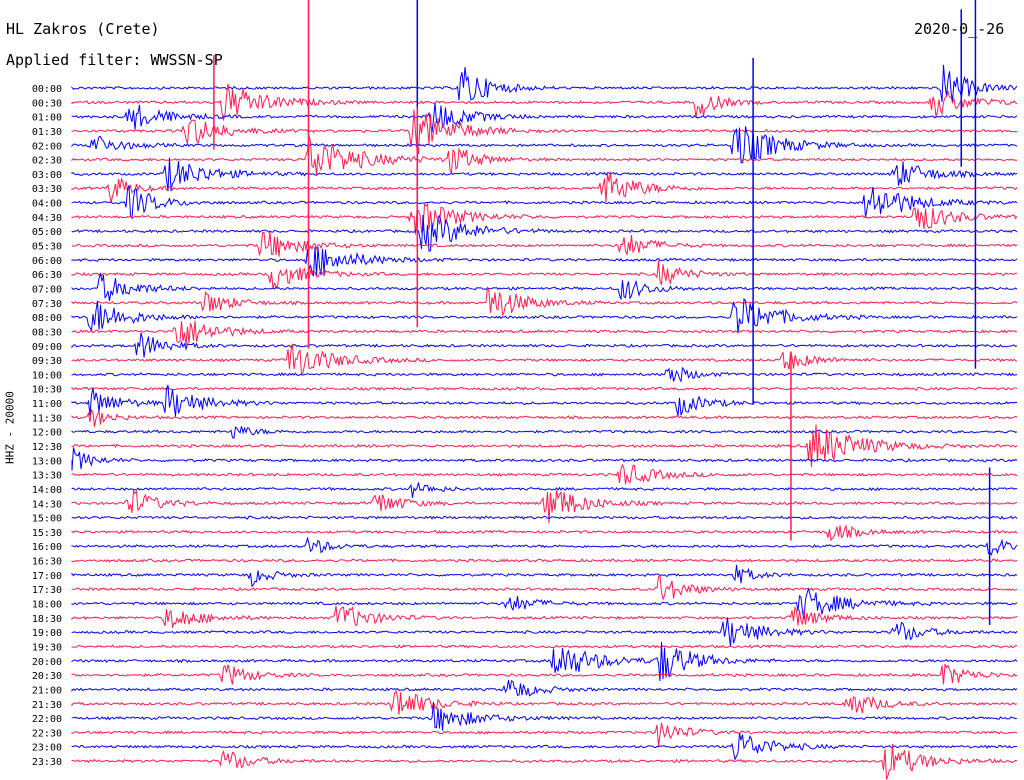 This screenshot has width=1024, height=780. Describe the element at coordinates (47, 418) in the screenshot. I see `row-time-label: 11:30` at that location.